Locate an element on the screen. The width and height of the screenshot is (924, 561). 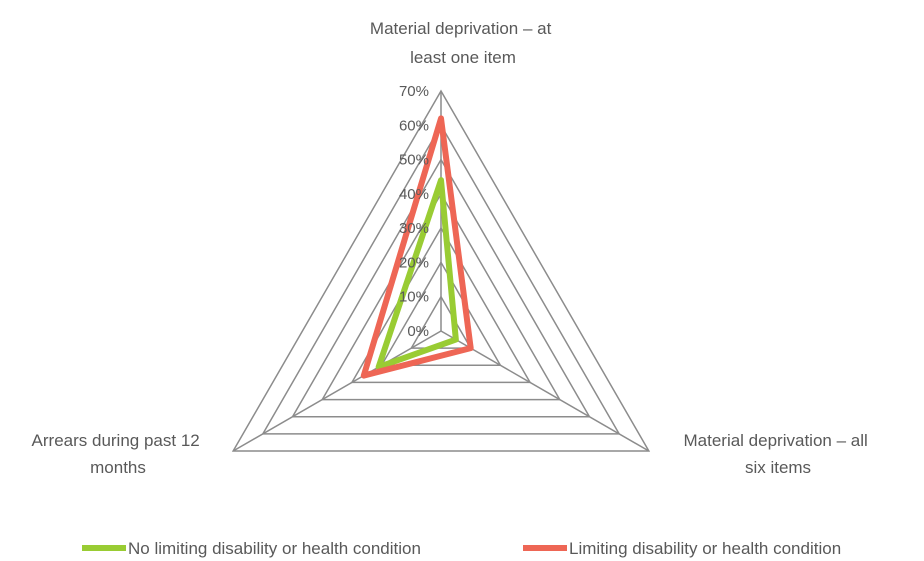
axis-label-left: Arrears during past 12 months is located at coordinates (118, 454).